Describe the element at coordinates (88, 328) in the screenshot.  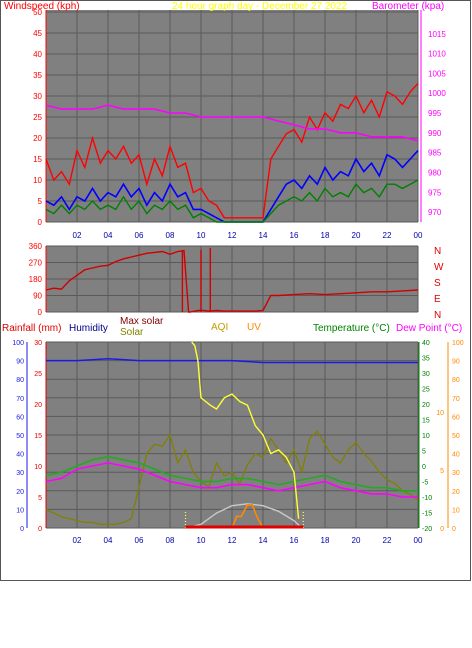
I see `env-label-humidity: Humidity` at that location.